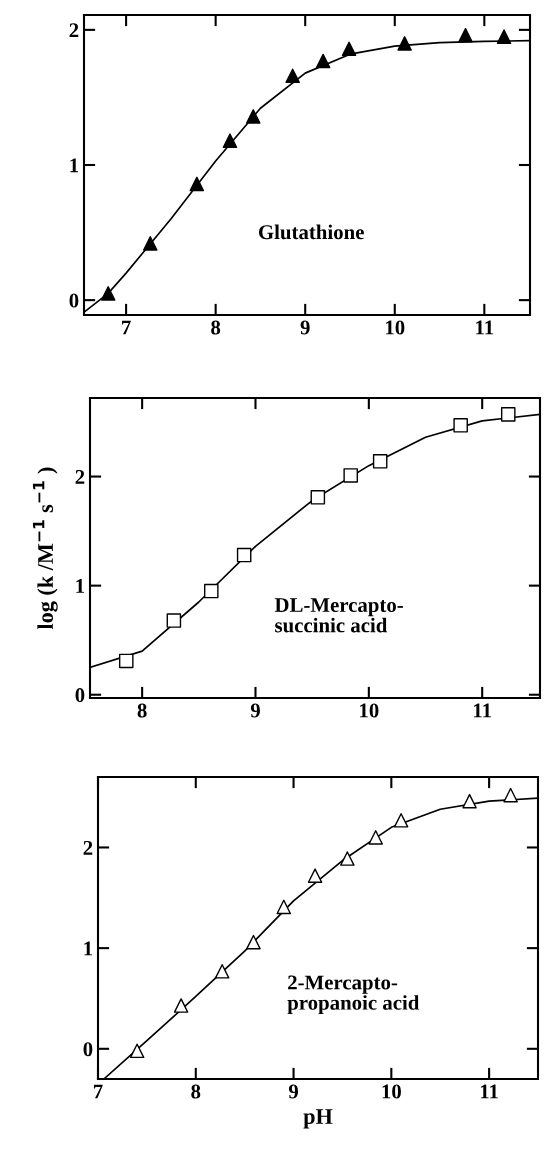 The image size is (546, 1157). Describe the element at coordinates (318, 1119) in the screenshot. I see `x-axis-title: pH` at that location.